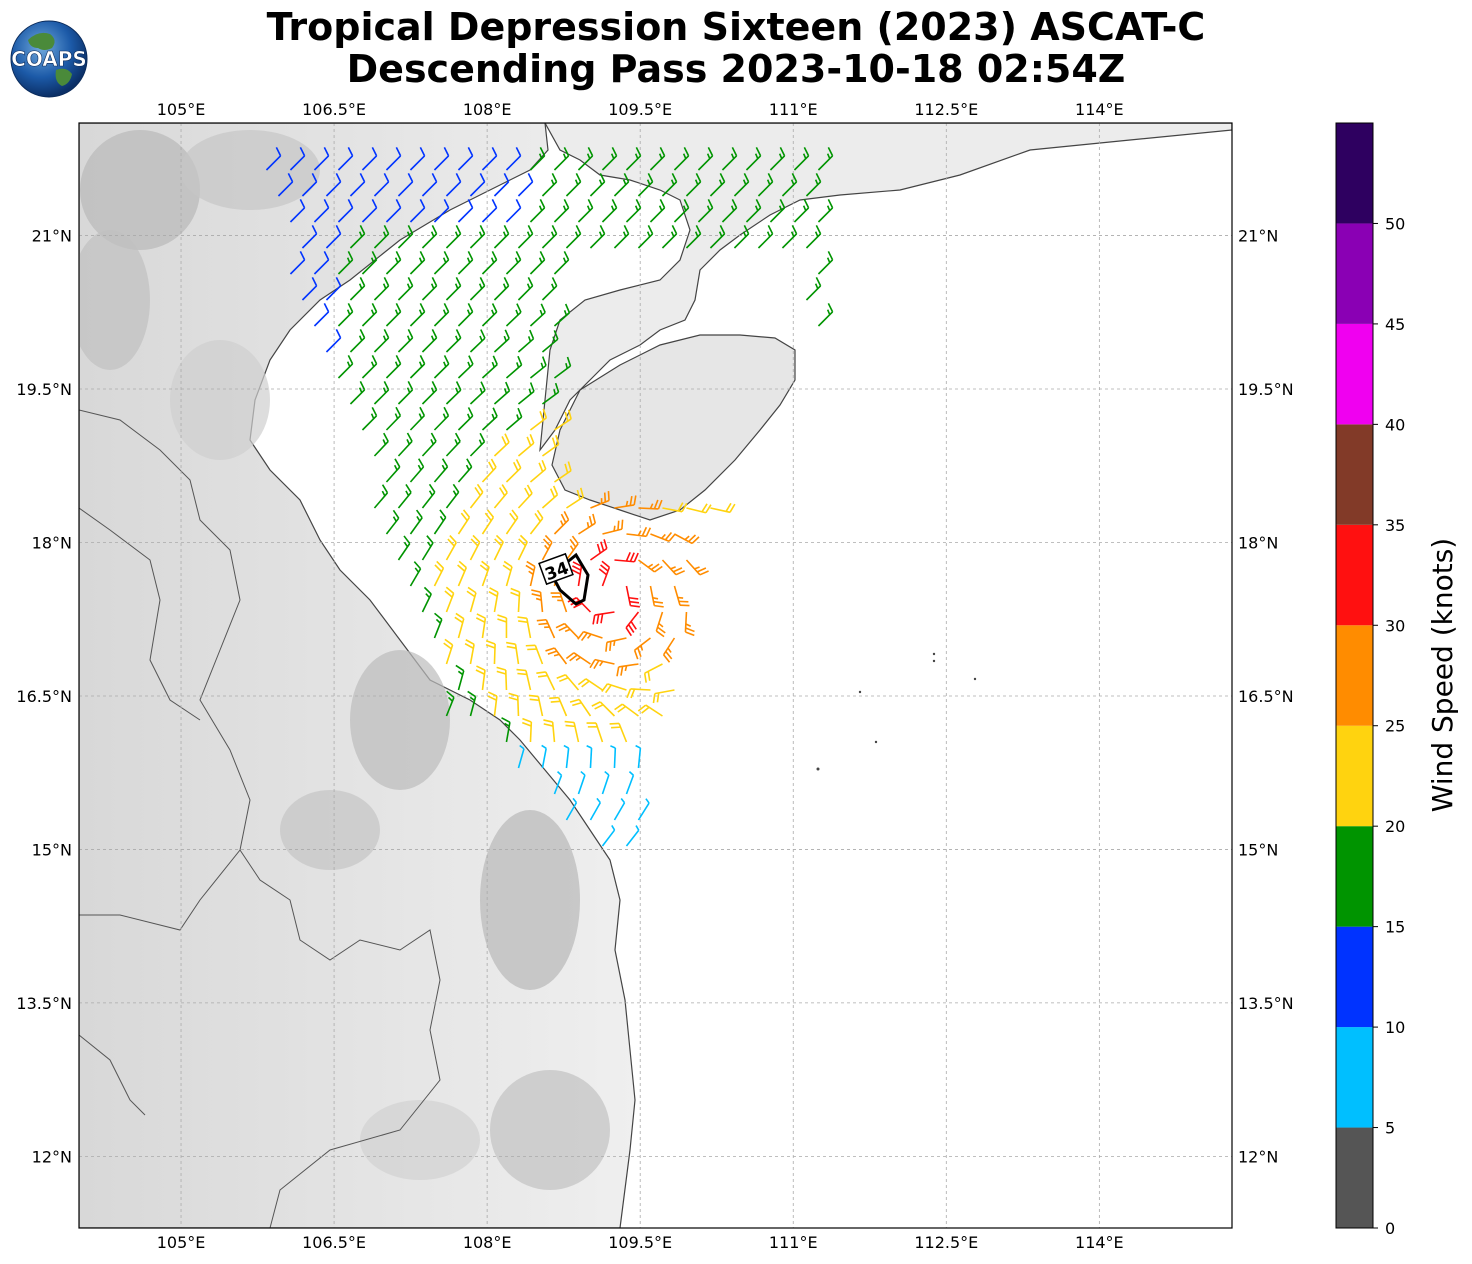  What do you see at coordinates (1395, 826) in the screenshot?
I see `colorbar-tick-label: 20` at bounding box center [1395, 826].